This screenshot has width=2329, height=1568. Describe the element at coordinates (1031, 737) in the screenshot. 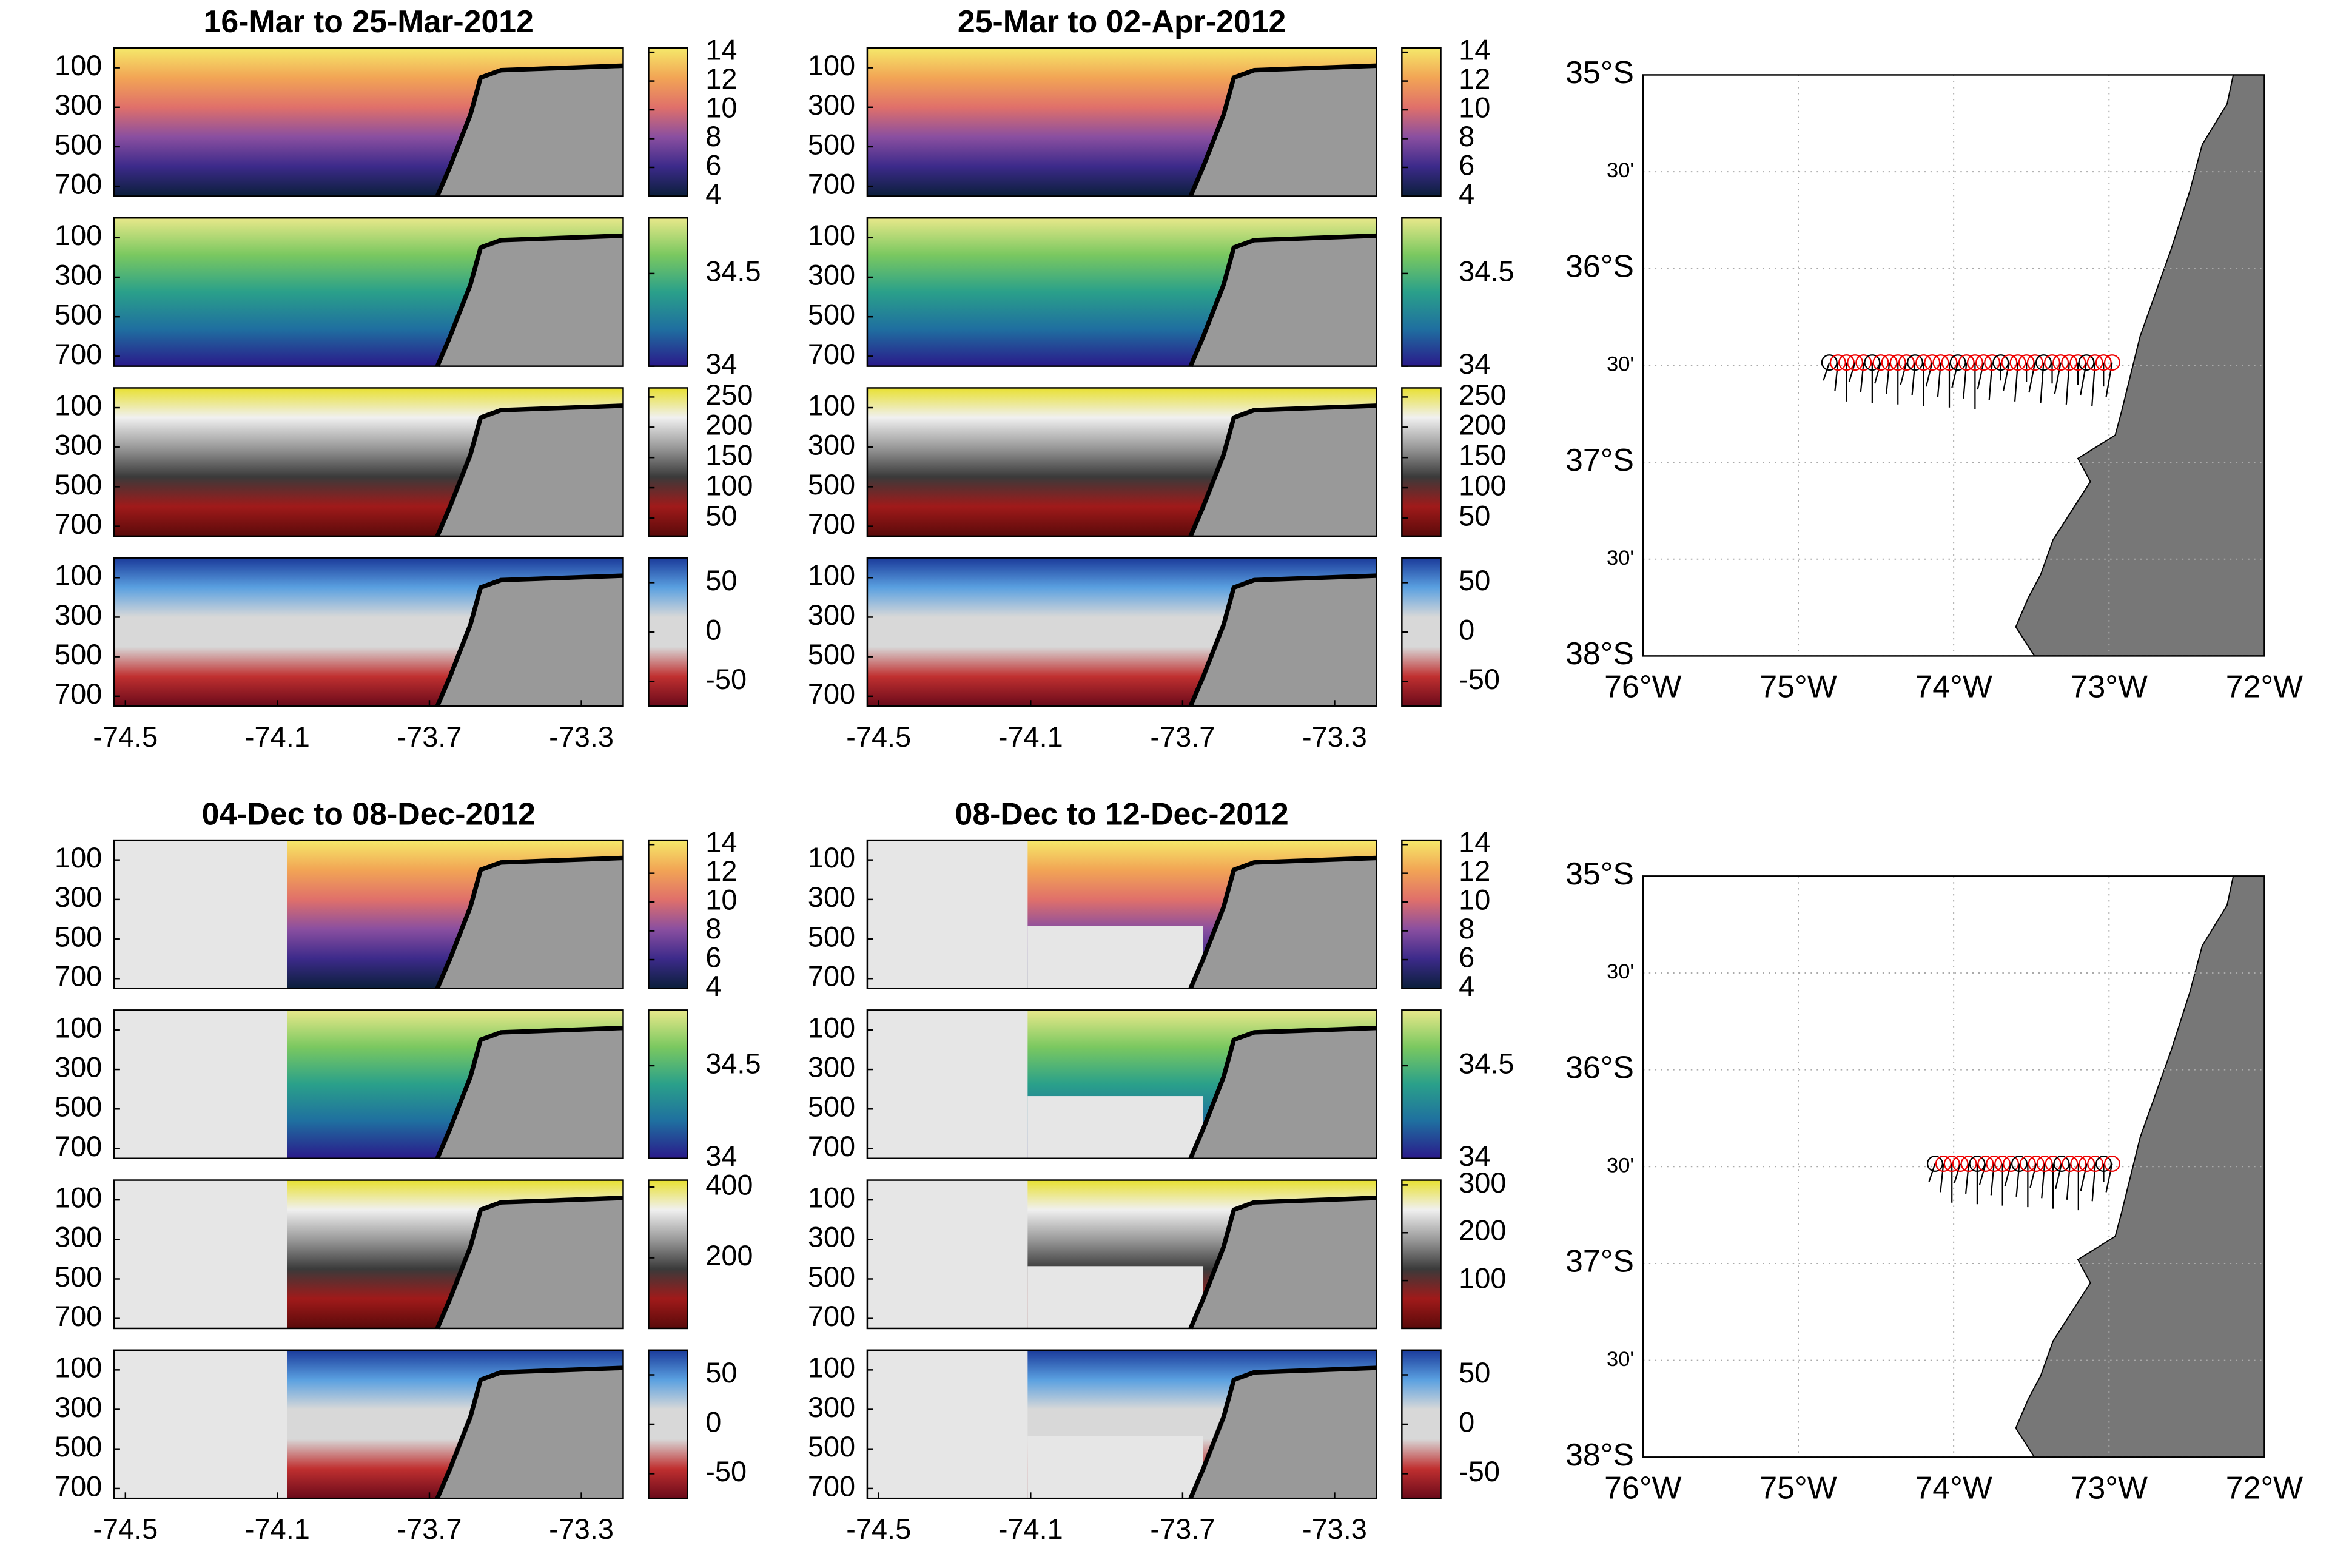

I see `x-tick-label: -74.1` at that location.